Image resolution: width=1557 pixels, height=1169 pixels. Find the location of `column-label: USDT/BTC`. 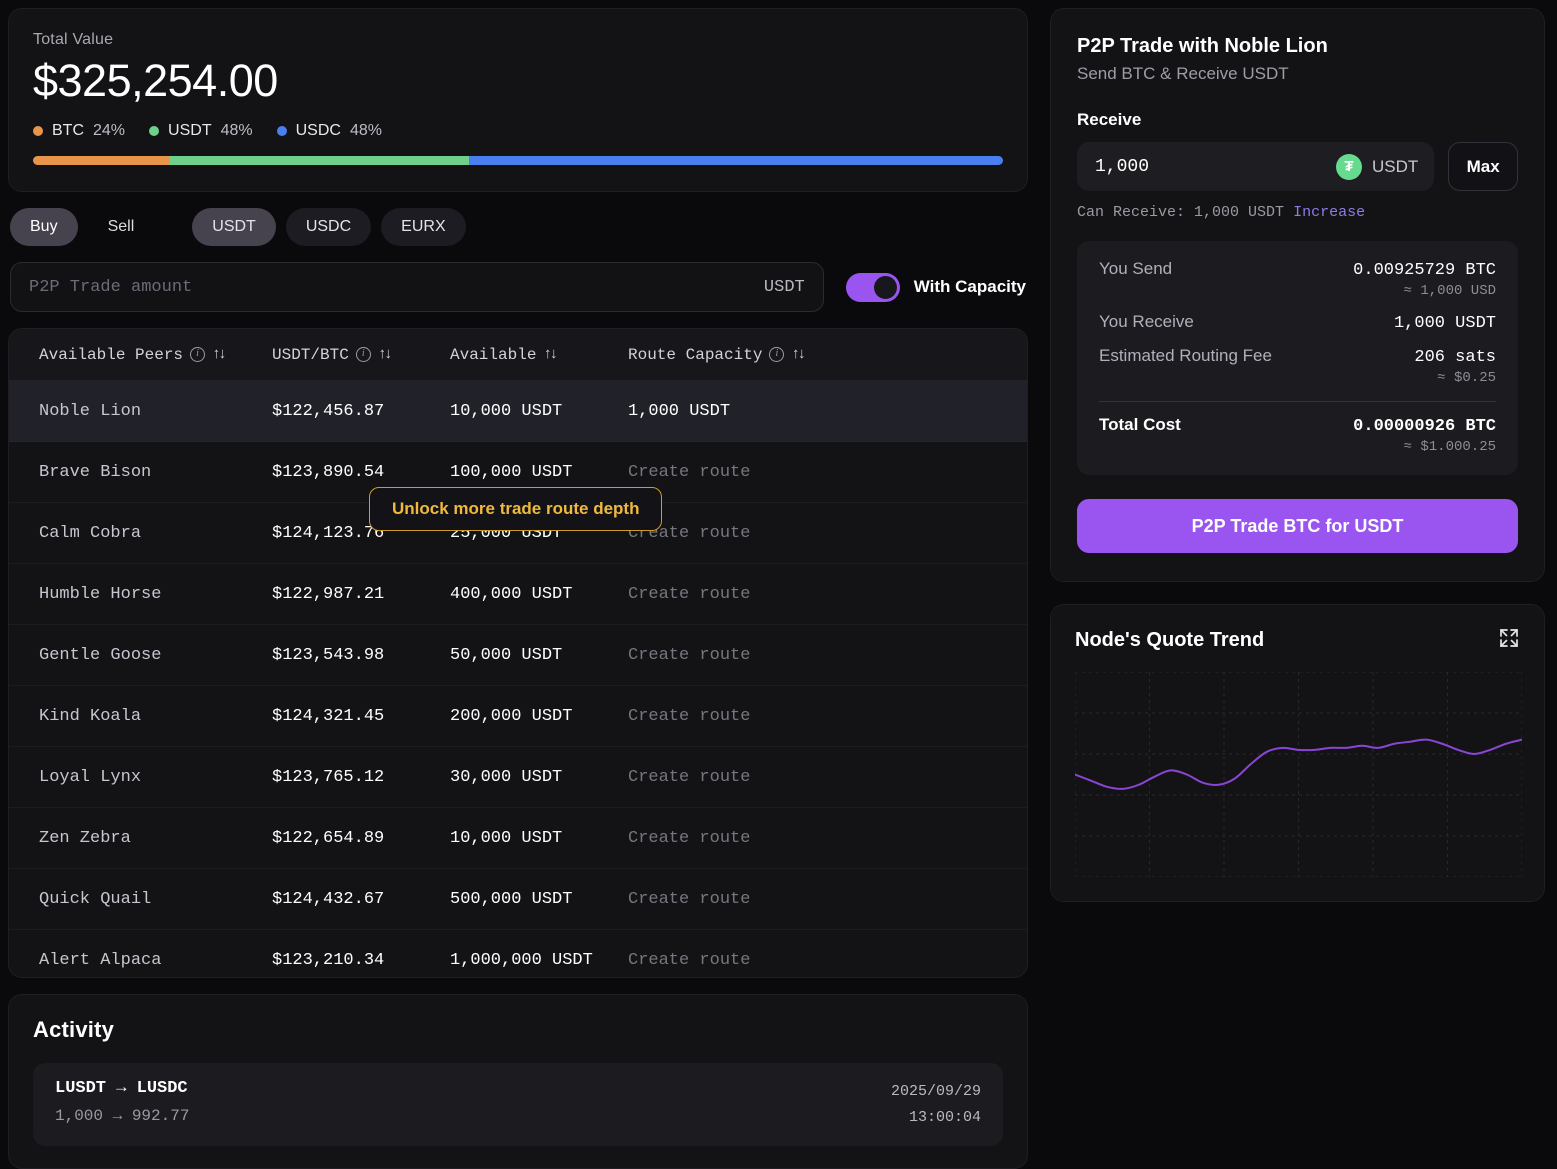

column-label: USDT/BTC is located at coordinates (310, 354).